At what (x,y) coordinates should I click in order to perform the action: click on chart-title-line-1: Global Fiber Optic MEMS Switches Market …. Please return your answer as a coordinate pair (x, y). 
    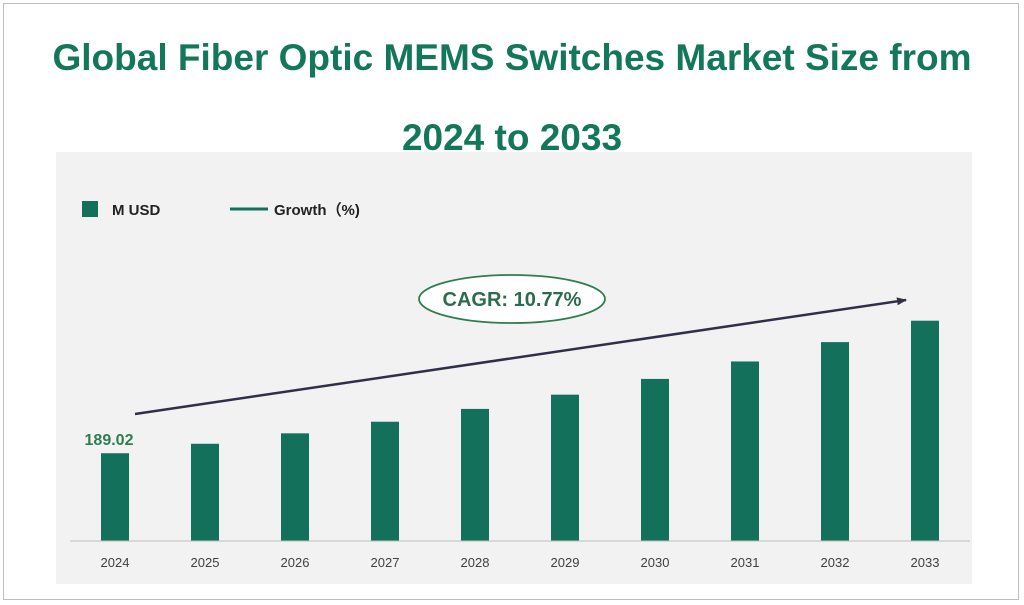
    Looking at the image, I should click on (512, 57).